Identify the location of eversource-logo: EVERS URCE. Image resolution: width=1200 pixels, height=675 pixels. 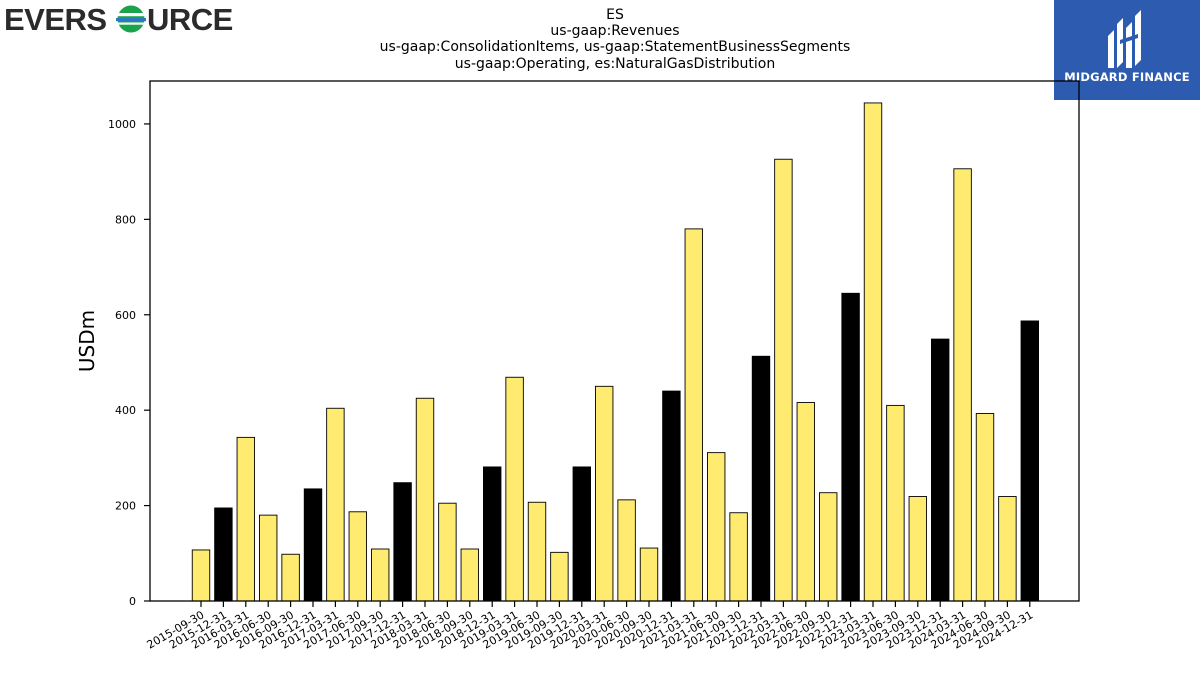
(118, 19).